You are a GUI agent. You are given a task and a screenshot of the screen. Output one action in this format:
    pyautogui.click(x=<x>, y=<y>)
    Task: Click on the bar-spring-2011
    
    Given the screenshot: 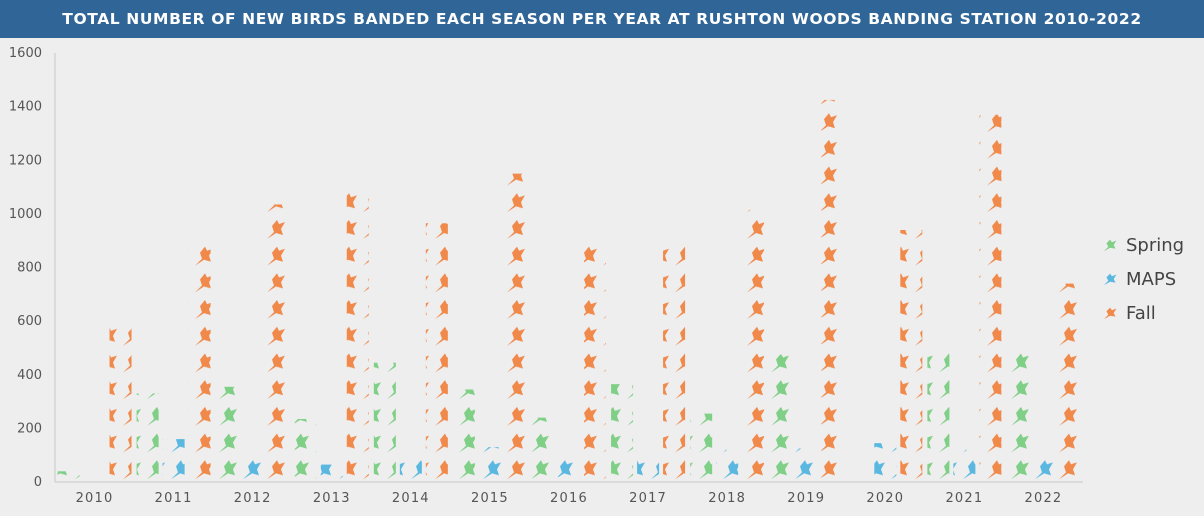 What is the action you would take?
    pyautogui.click(x=147, y=437)
    